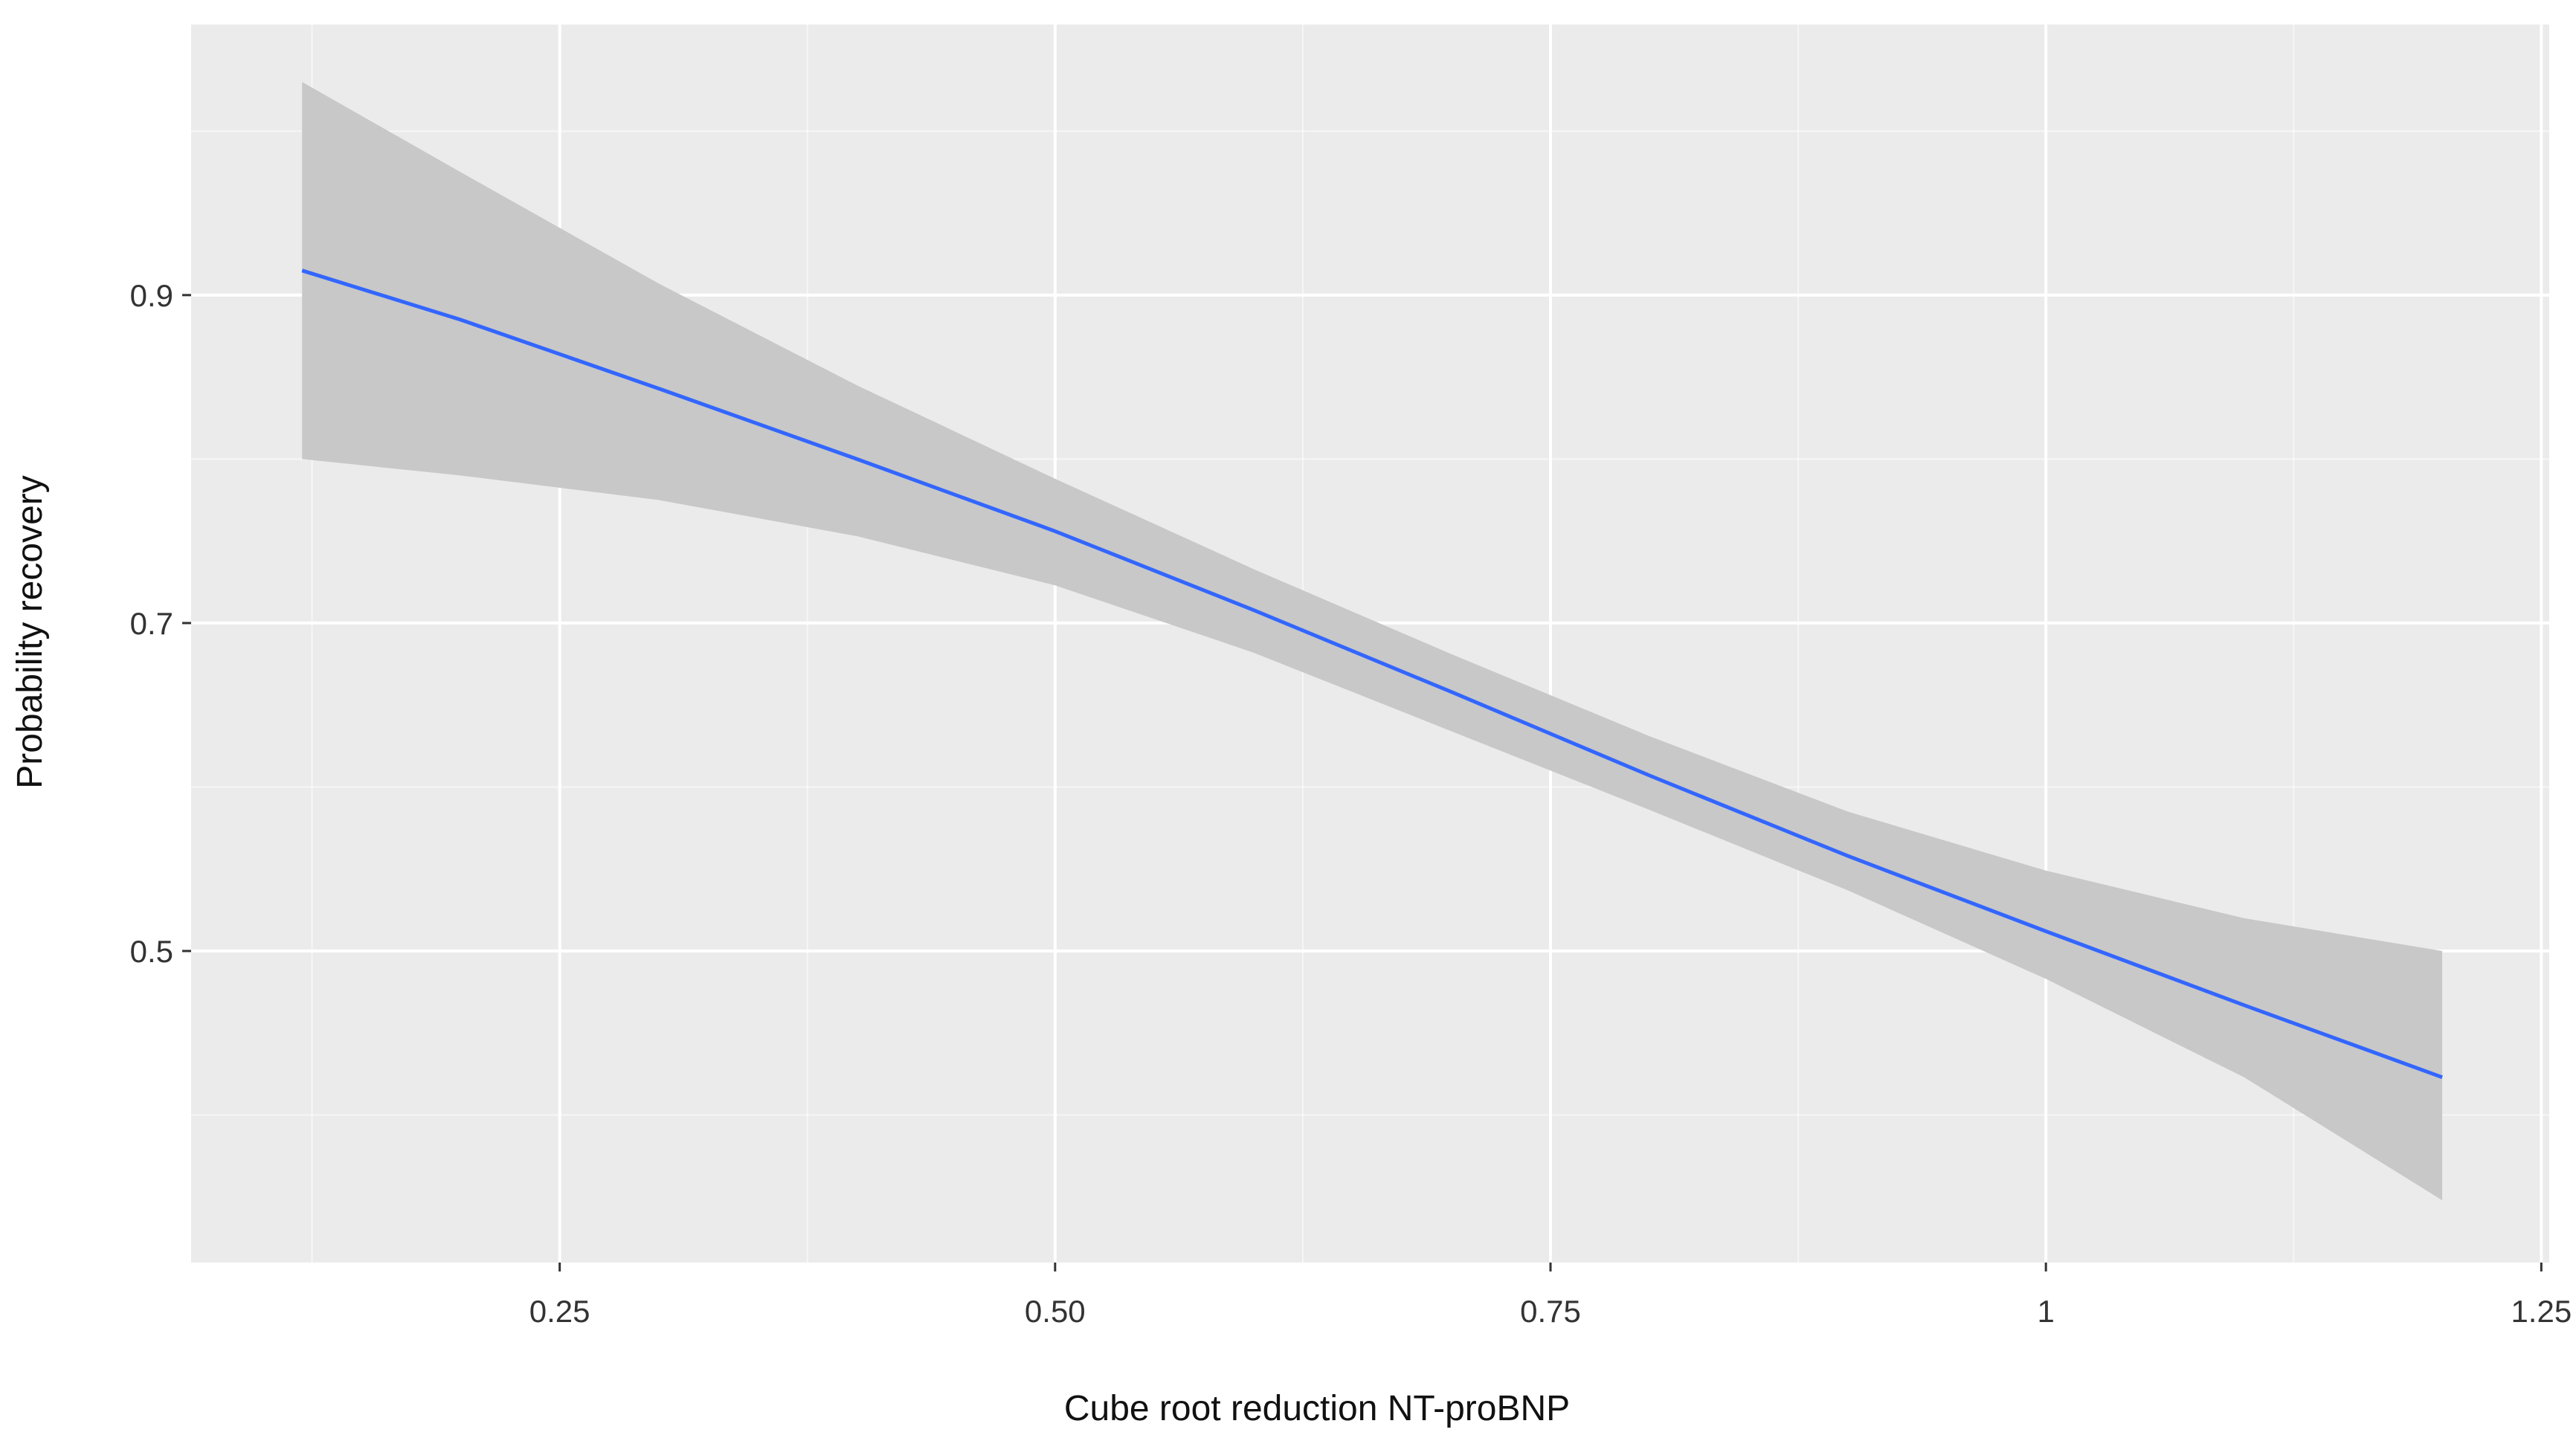 The height and width of the screenshot is (1441, 2576). I want to click on y-axis-ticks: 0.5 0.7 0.9, so click(160, 623).